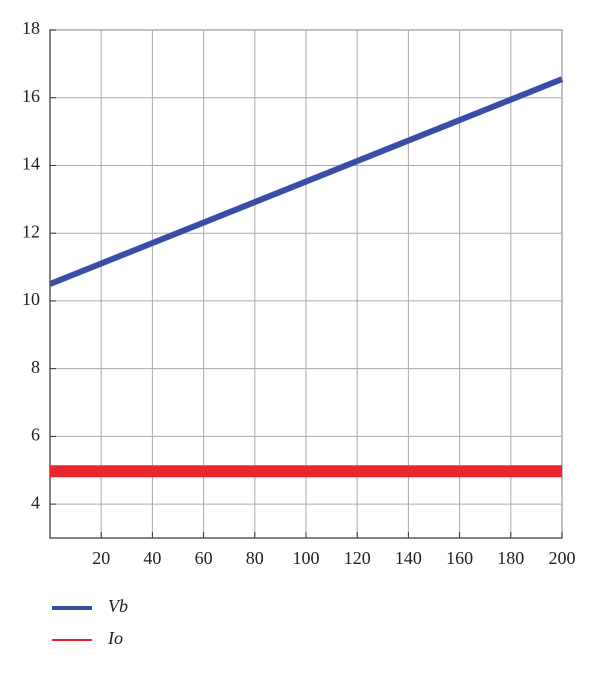 The image size is (600, 679). What do you see at coordinates (562, 558) in the screenshot?
I see `x-tick-label: 200` at bounding box center [562, 558].